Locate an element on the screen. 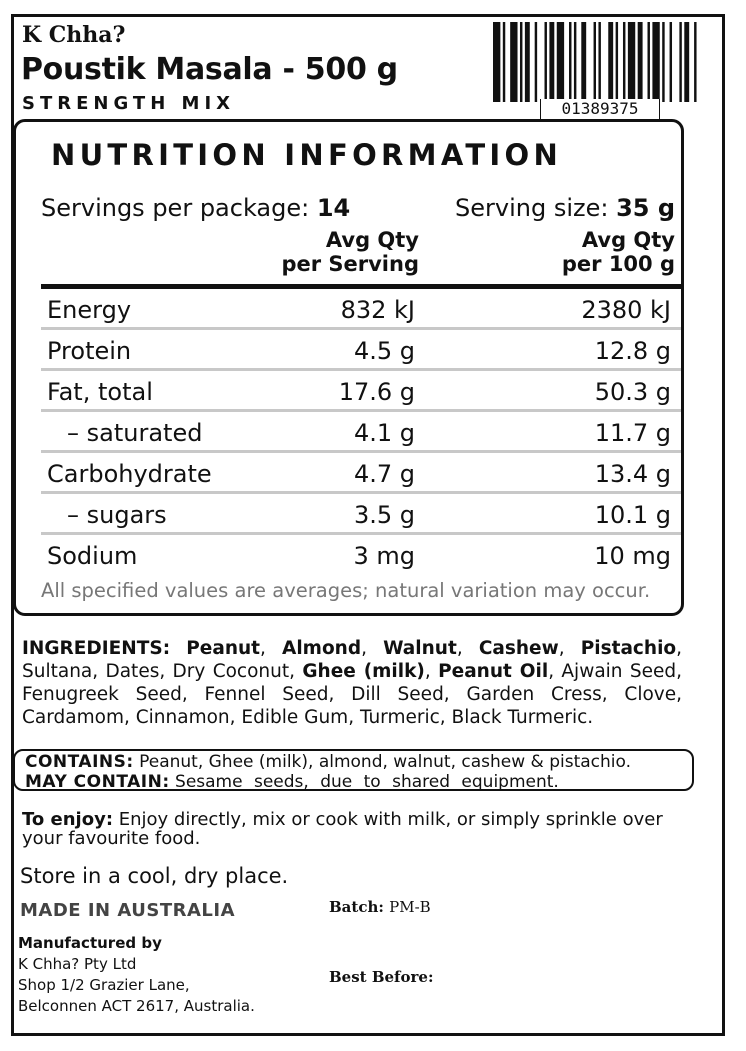 Image resolution: width=746 pixels, height=1051 pixels. allergen-ingredient: Pistachio is located at coordinates (628, 648).